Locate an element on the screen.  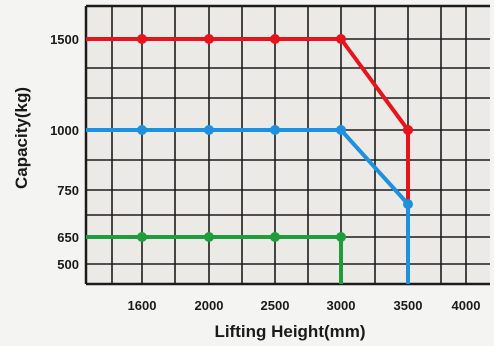
x-tick-label: 4000 is located at coordinates (466, 305).